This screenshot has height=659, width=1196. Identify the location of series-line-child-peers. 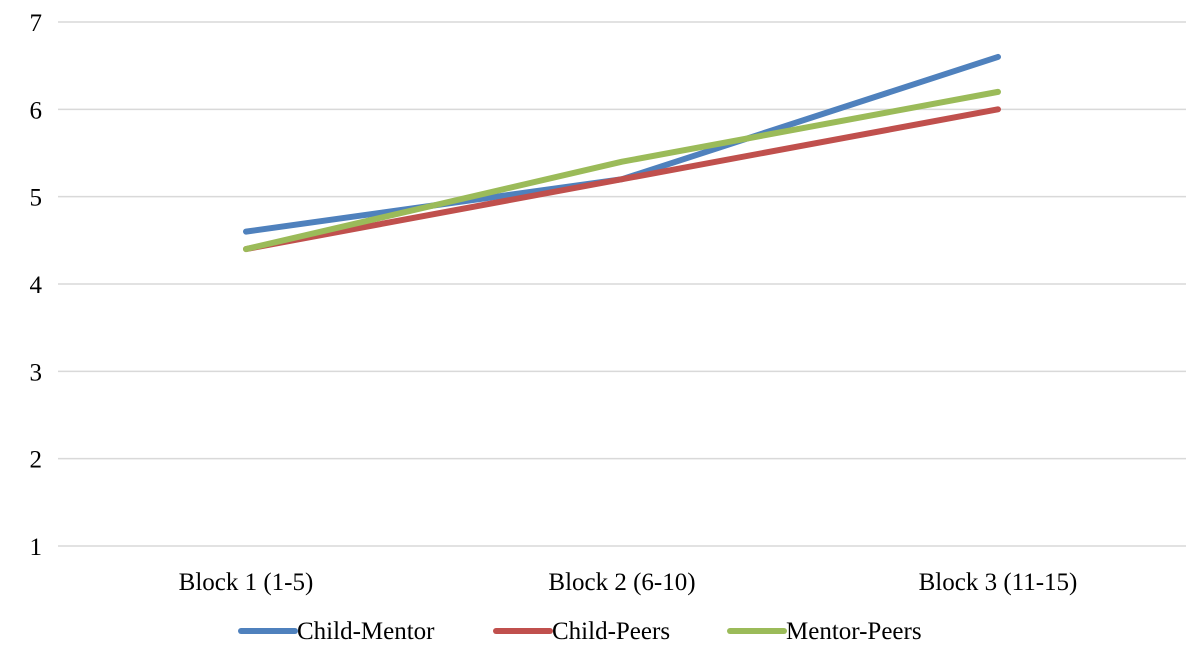
(622, 179).